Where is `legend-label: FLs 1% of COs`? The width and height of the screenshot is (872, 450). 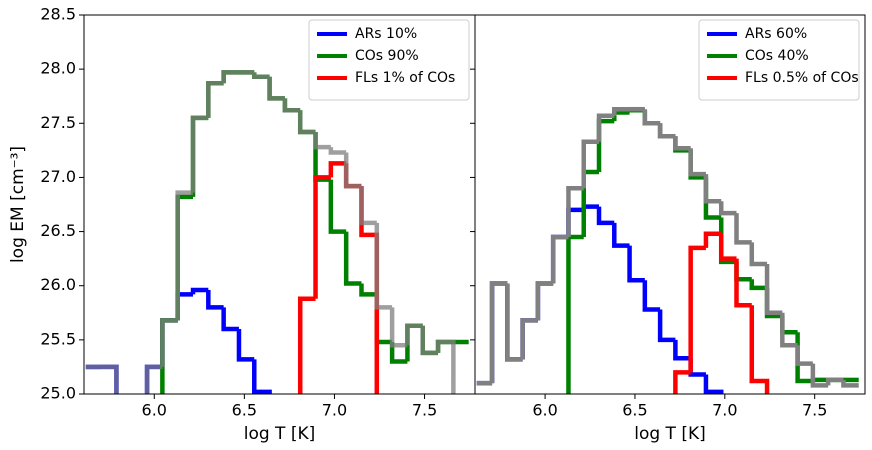 legend-label: FLs 1% of COs is located at coordinates (405, 78).